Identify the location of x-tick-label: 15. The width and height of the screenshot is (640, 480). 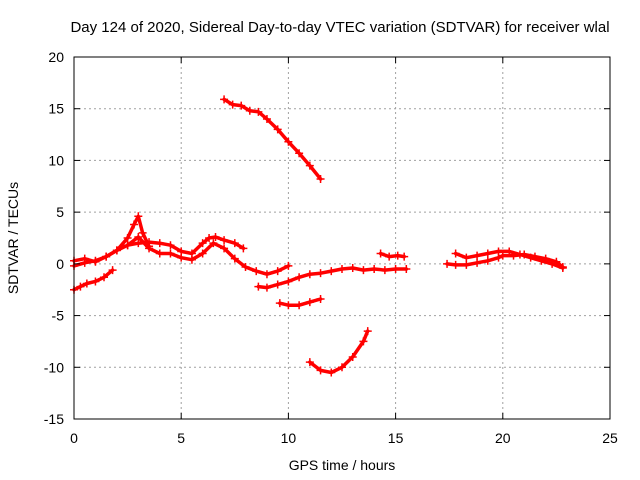
(396, 438).